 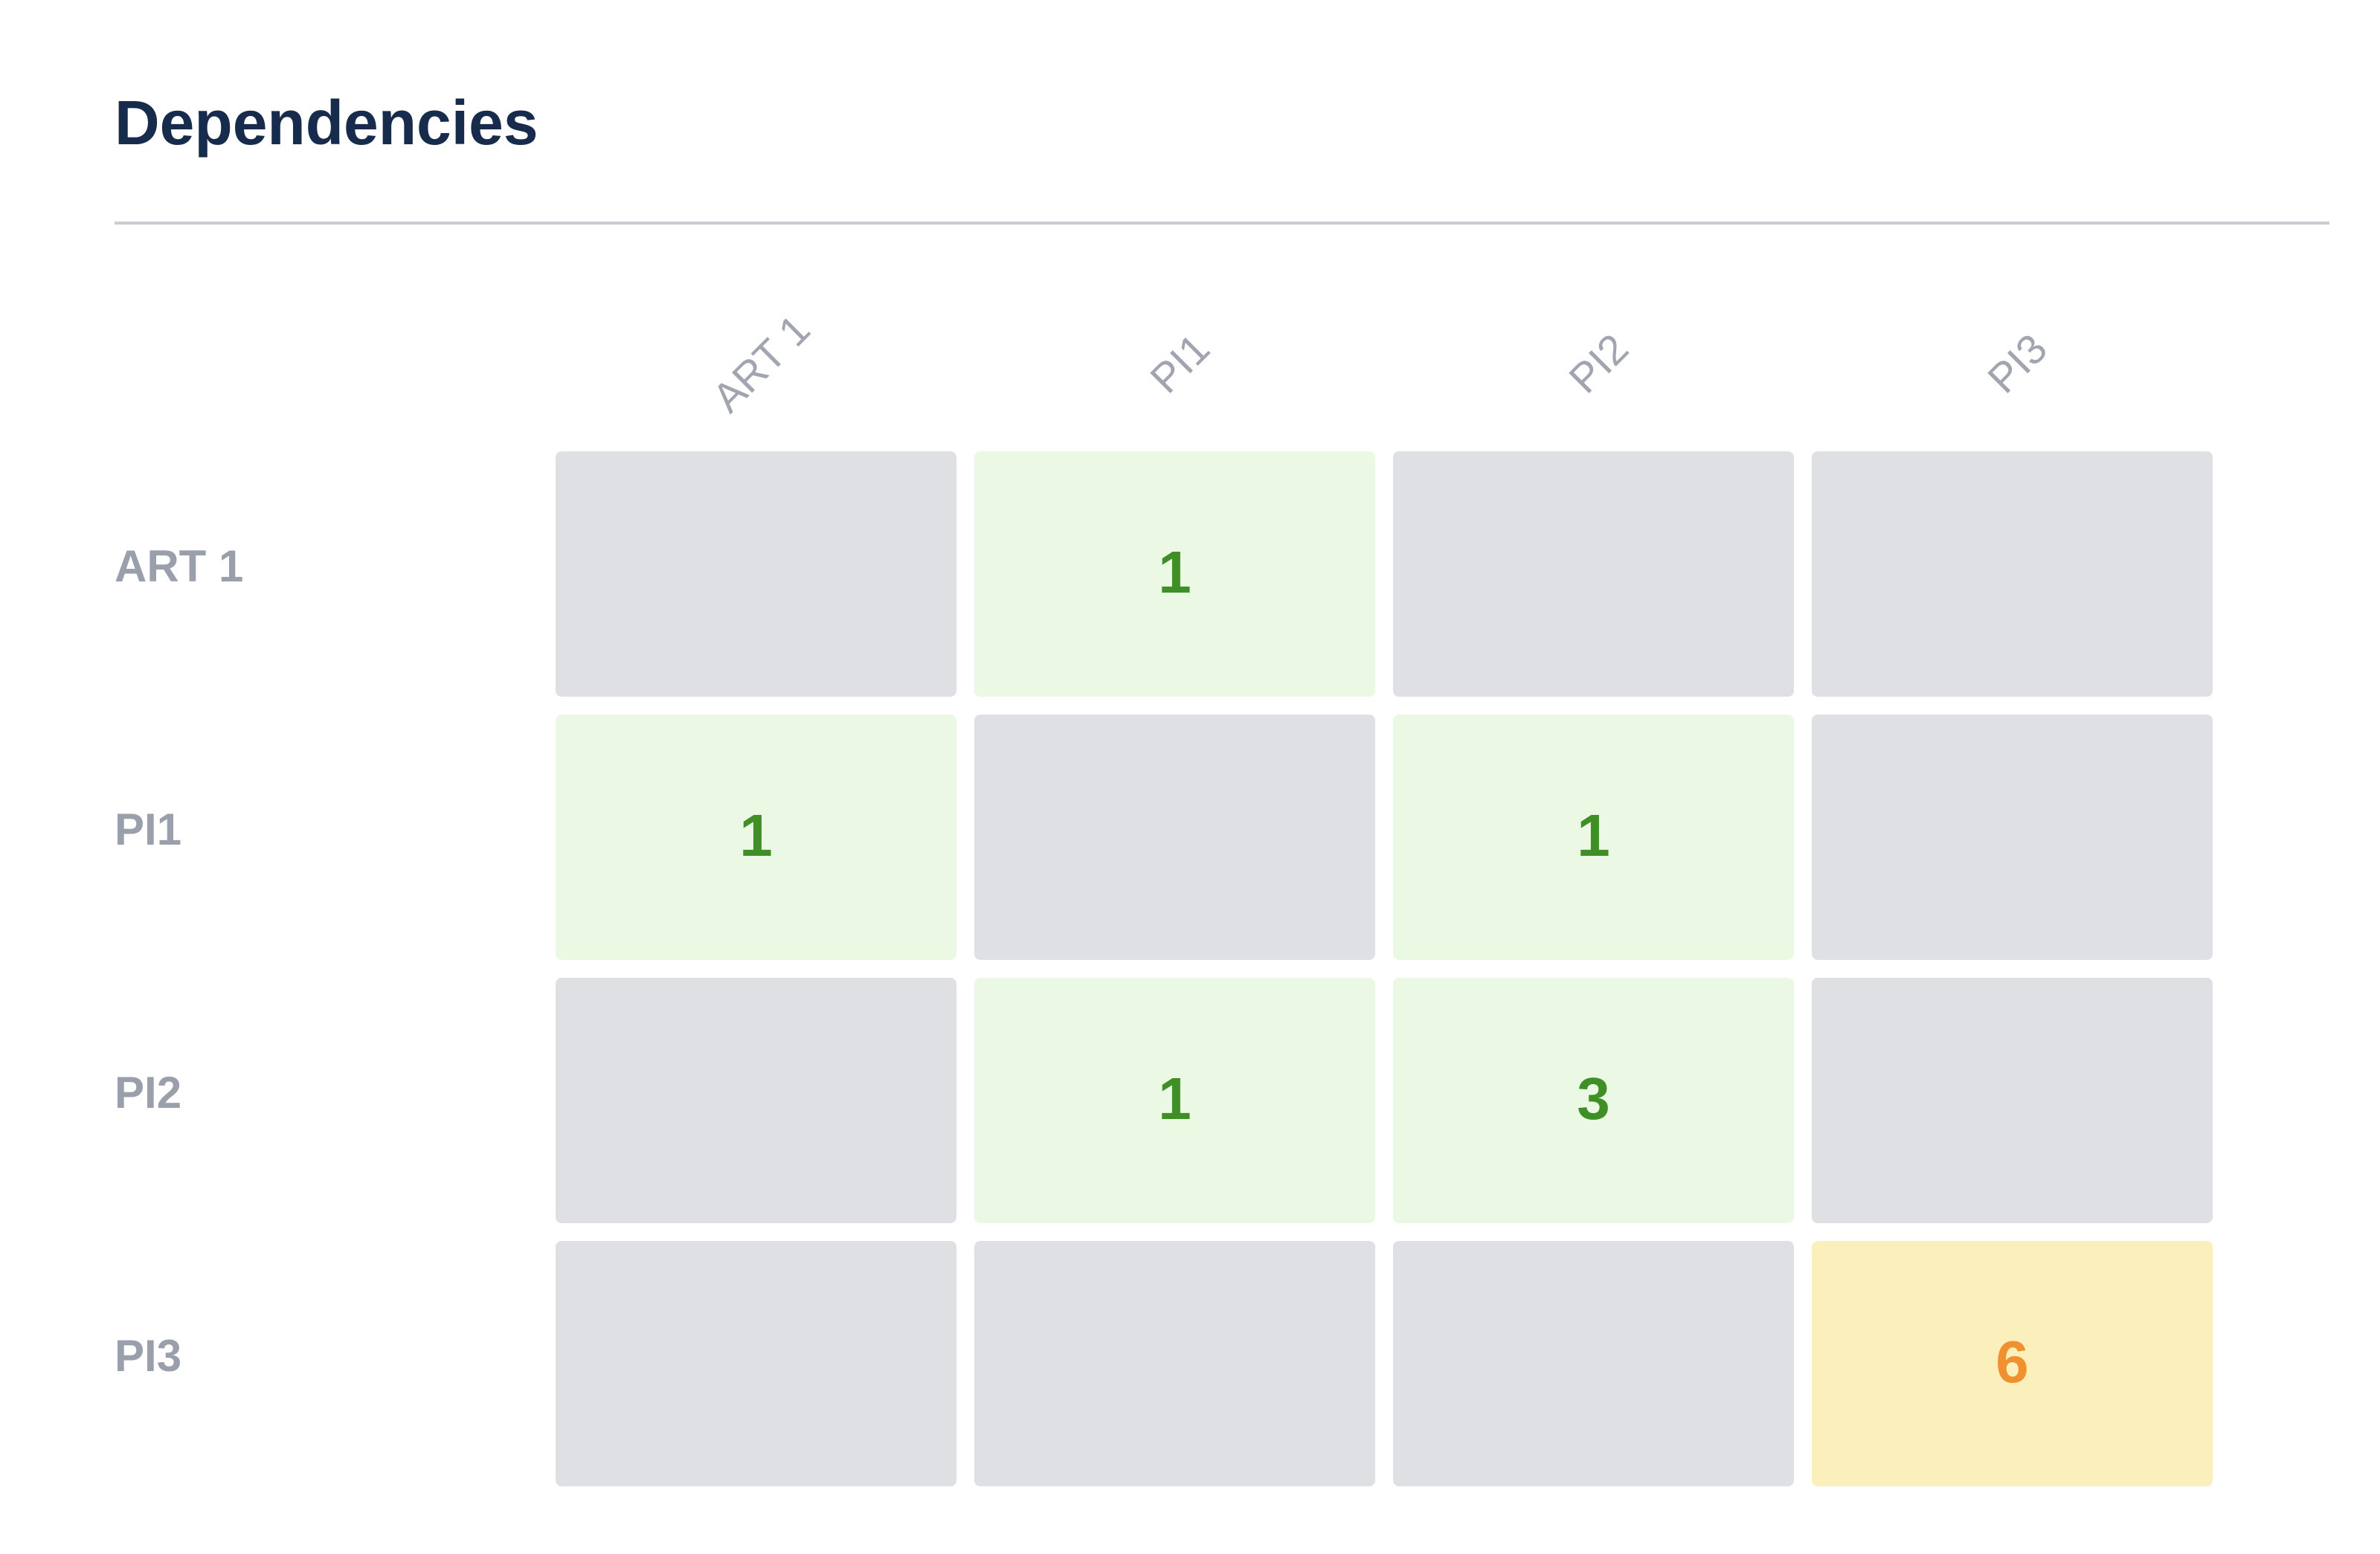 I want to click on column-label: PI1, so click(x=1180, y=363).